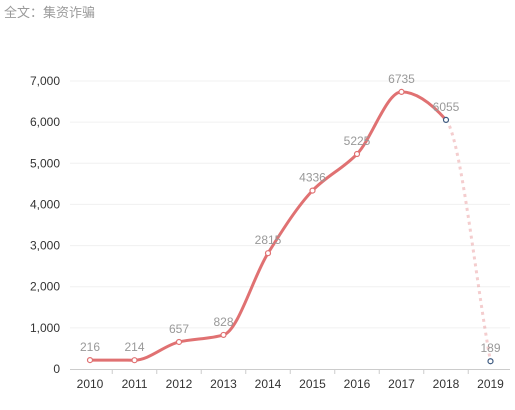 This screenshot has height=410, width=515. What do you see at coordinates (45, 163) in the screenshot?
I see `y-tick-label: 5,000` at bounding box center [45, 163].